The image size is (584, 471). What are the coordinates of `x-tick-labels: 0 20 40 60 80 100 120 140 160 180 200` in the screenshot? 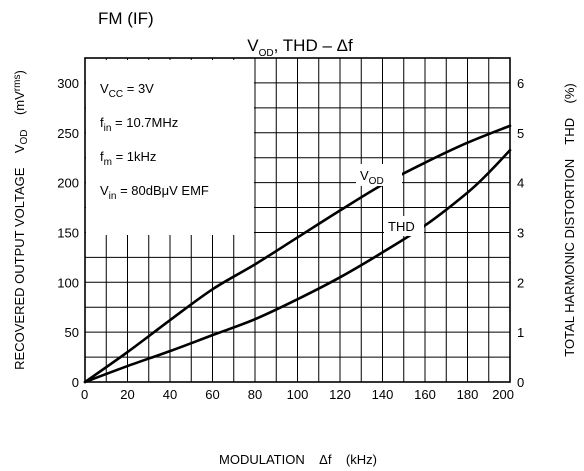 It's located at (297, 394).